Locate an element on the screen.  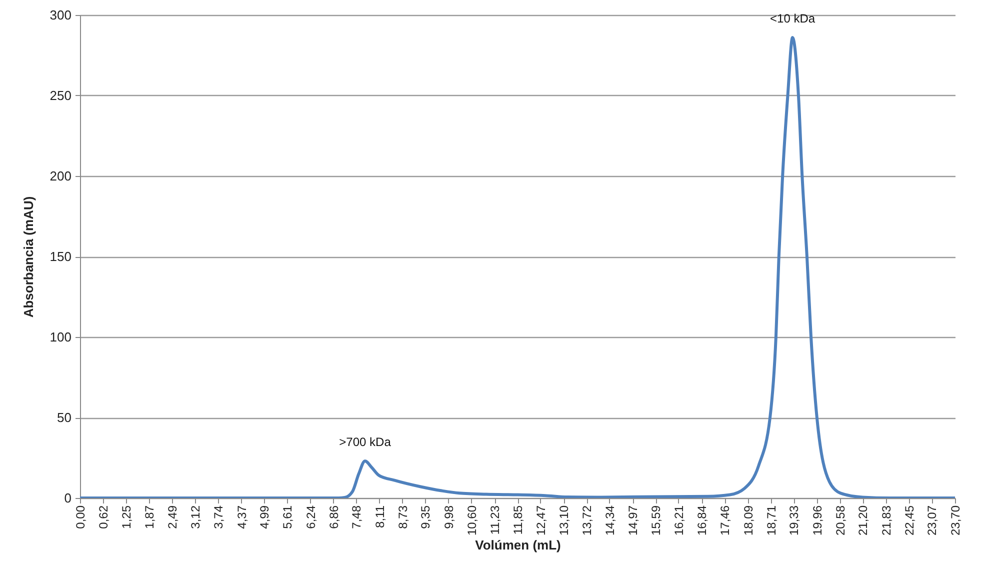
x-tick-label: 1,87 is located at coordinates (149, 517).